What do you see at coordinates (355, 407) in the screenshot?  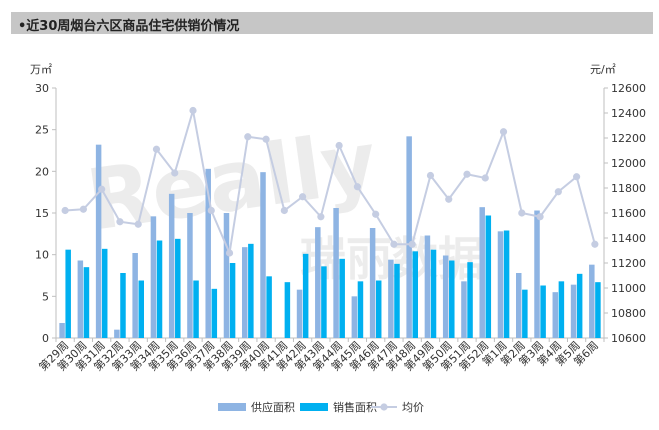 I see `legend-label-sales: 销售面积` at bounding box center [355, 407].